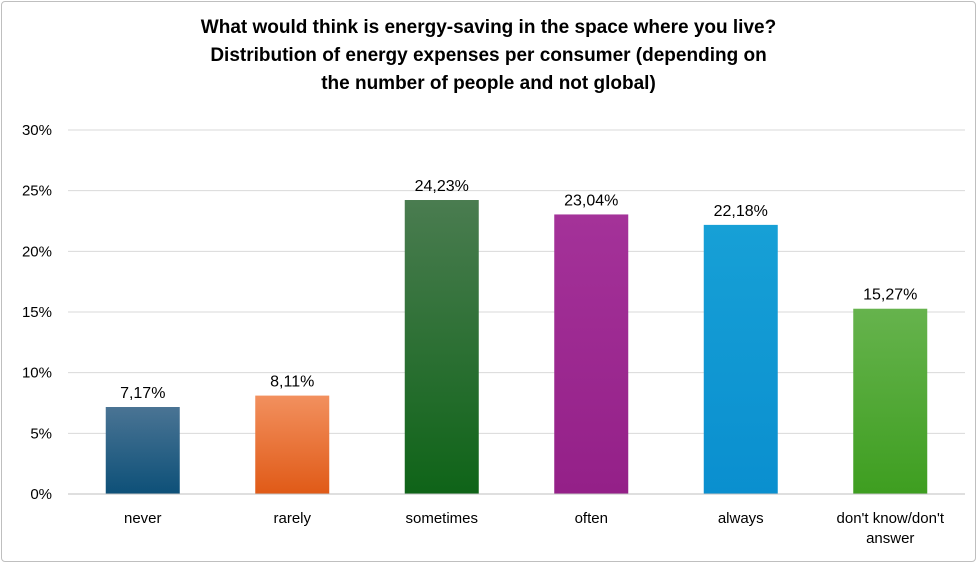  I want to click on y-tick-label: 15%, so click(37, 312).